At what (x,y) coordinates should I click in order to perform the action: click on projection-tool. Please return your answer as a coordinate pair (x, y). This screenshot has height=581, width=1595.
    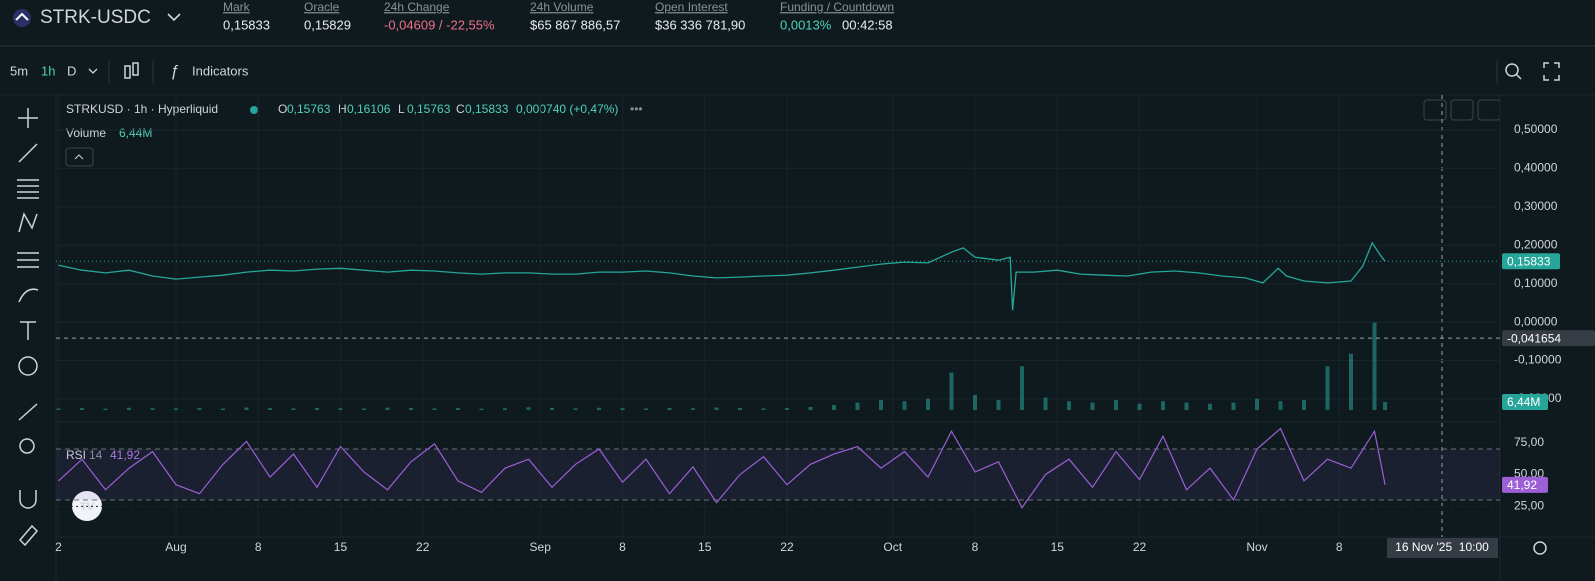
    Looking at the image, I should click on (28, 260).